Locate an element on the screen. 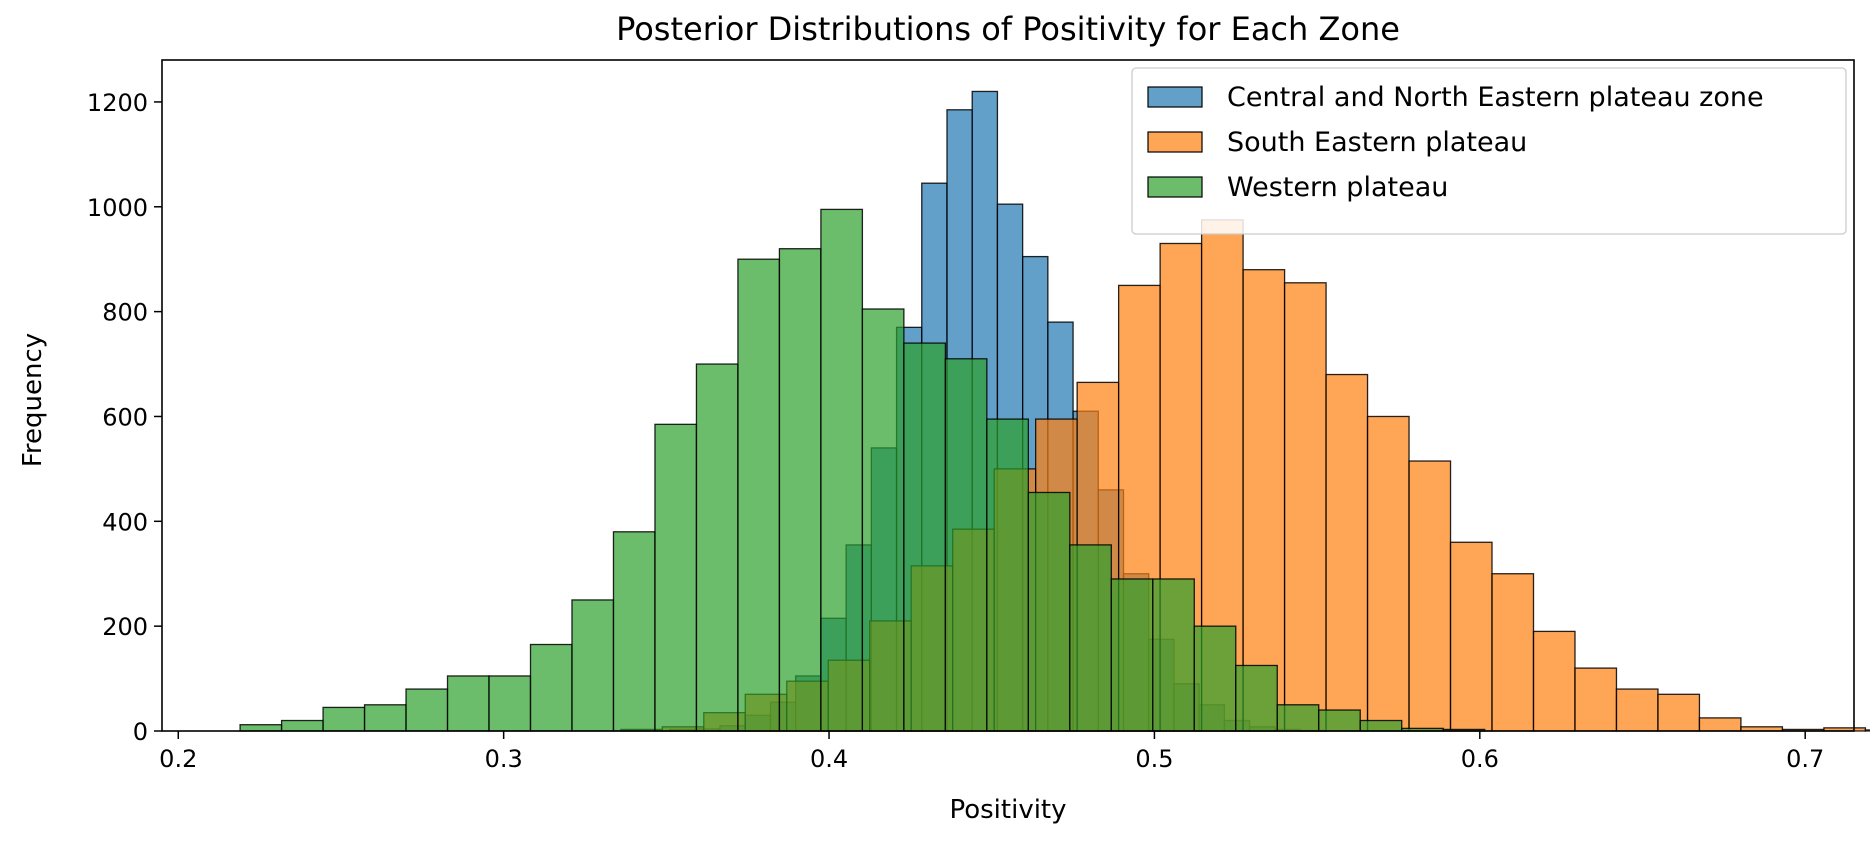 Image resolution: width=1870 pixels, height=848 pixels. x-axis: 0.2 0.3 0.4 0.5 0.6 0.7 is located at coordinates (991, 752).